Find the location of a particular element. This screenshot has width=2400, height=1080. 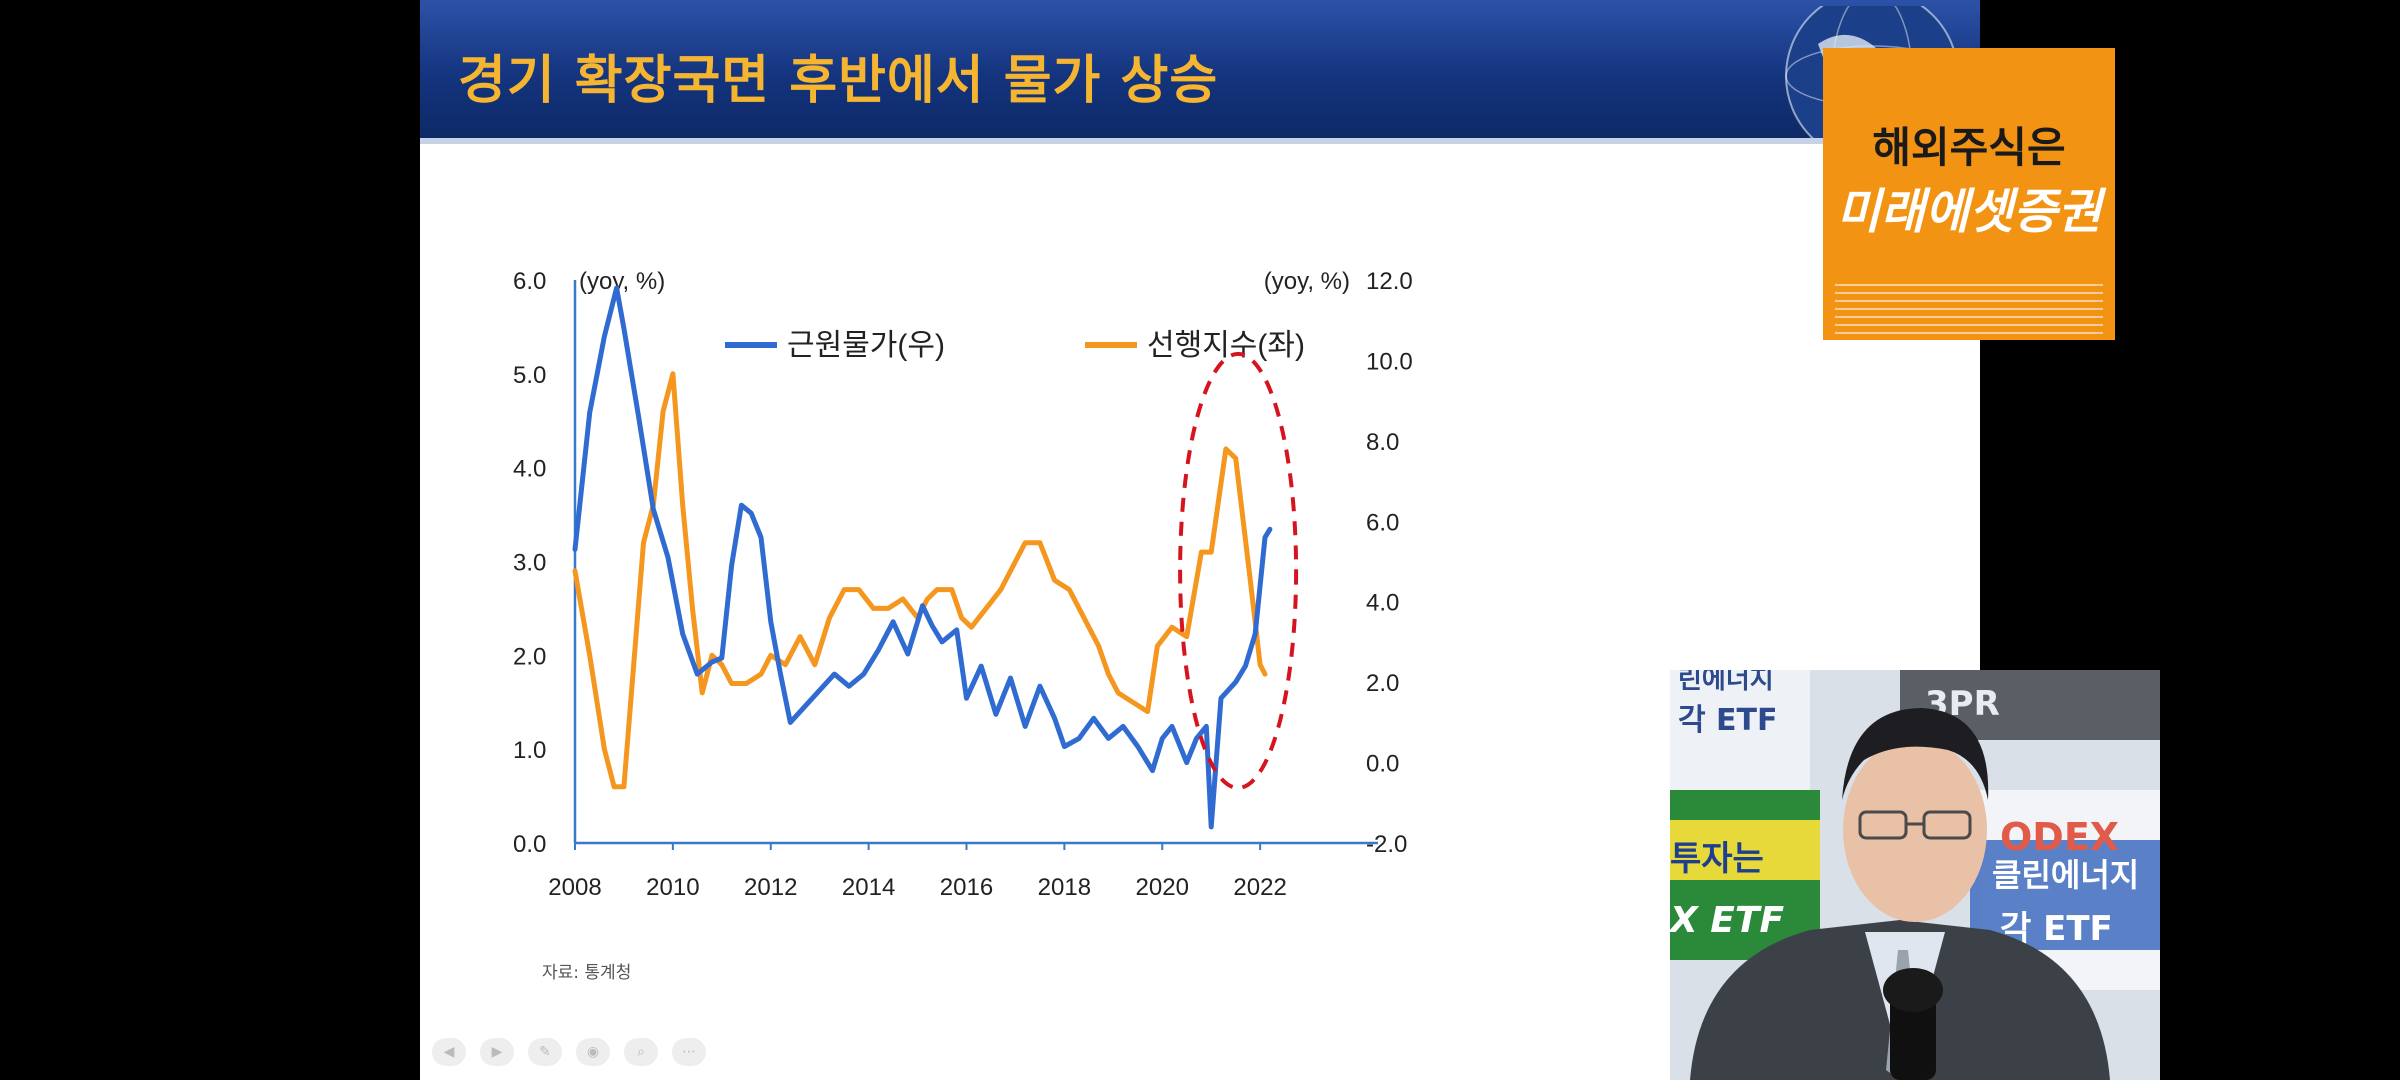

left-tick-label: 3.0 is located at coordinates (529, 563).